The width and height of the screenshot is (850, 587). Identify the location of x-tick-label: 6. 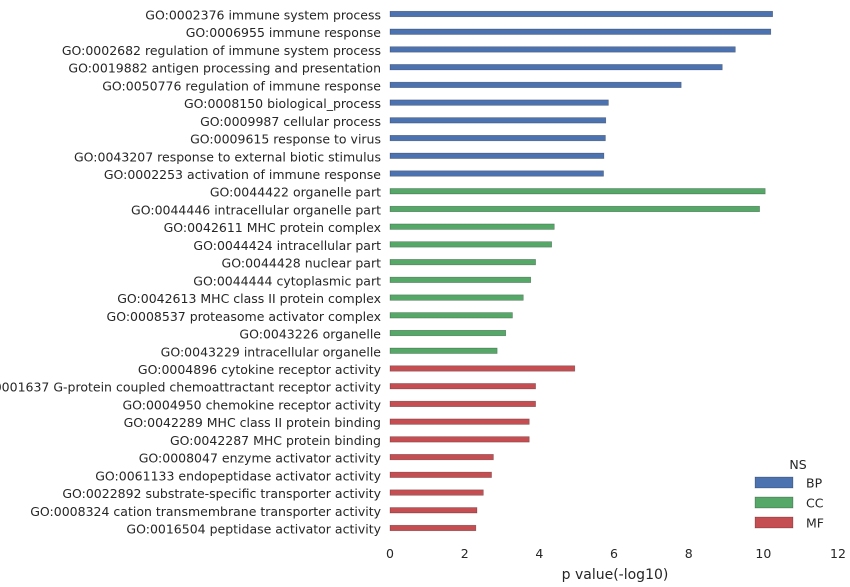
(614, 553).